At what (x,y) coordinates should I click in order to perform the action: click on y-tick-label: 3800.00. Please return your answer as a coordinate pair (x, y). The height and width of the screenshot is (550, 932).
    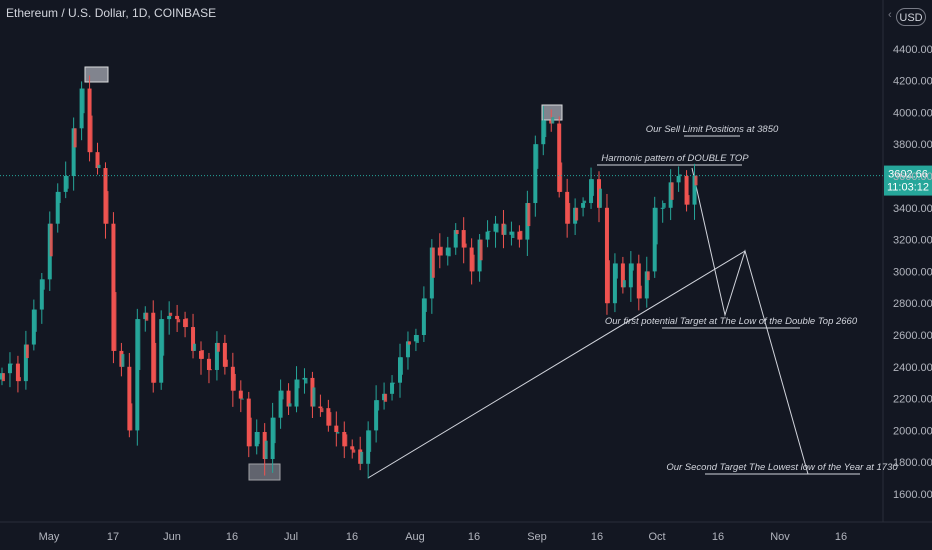
    Looking at the image, I should click on (912, 145).